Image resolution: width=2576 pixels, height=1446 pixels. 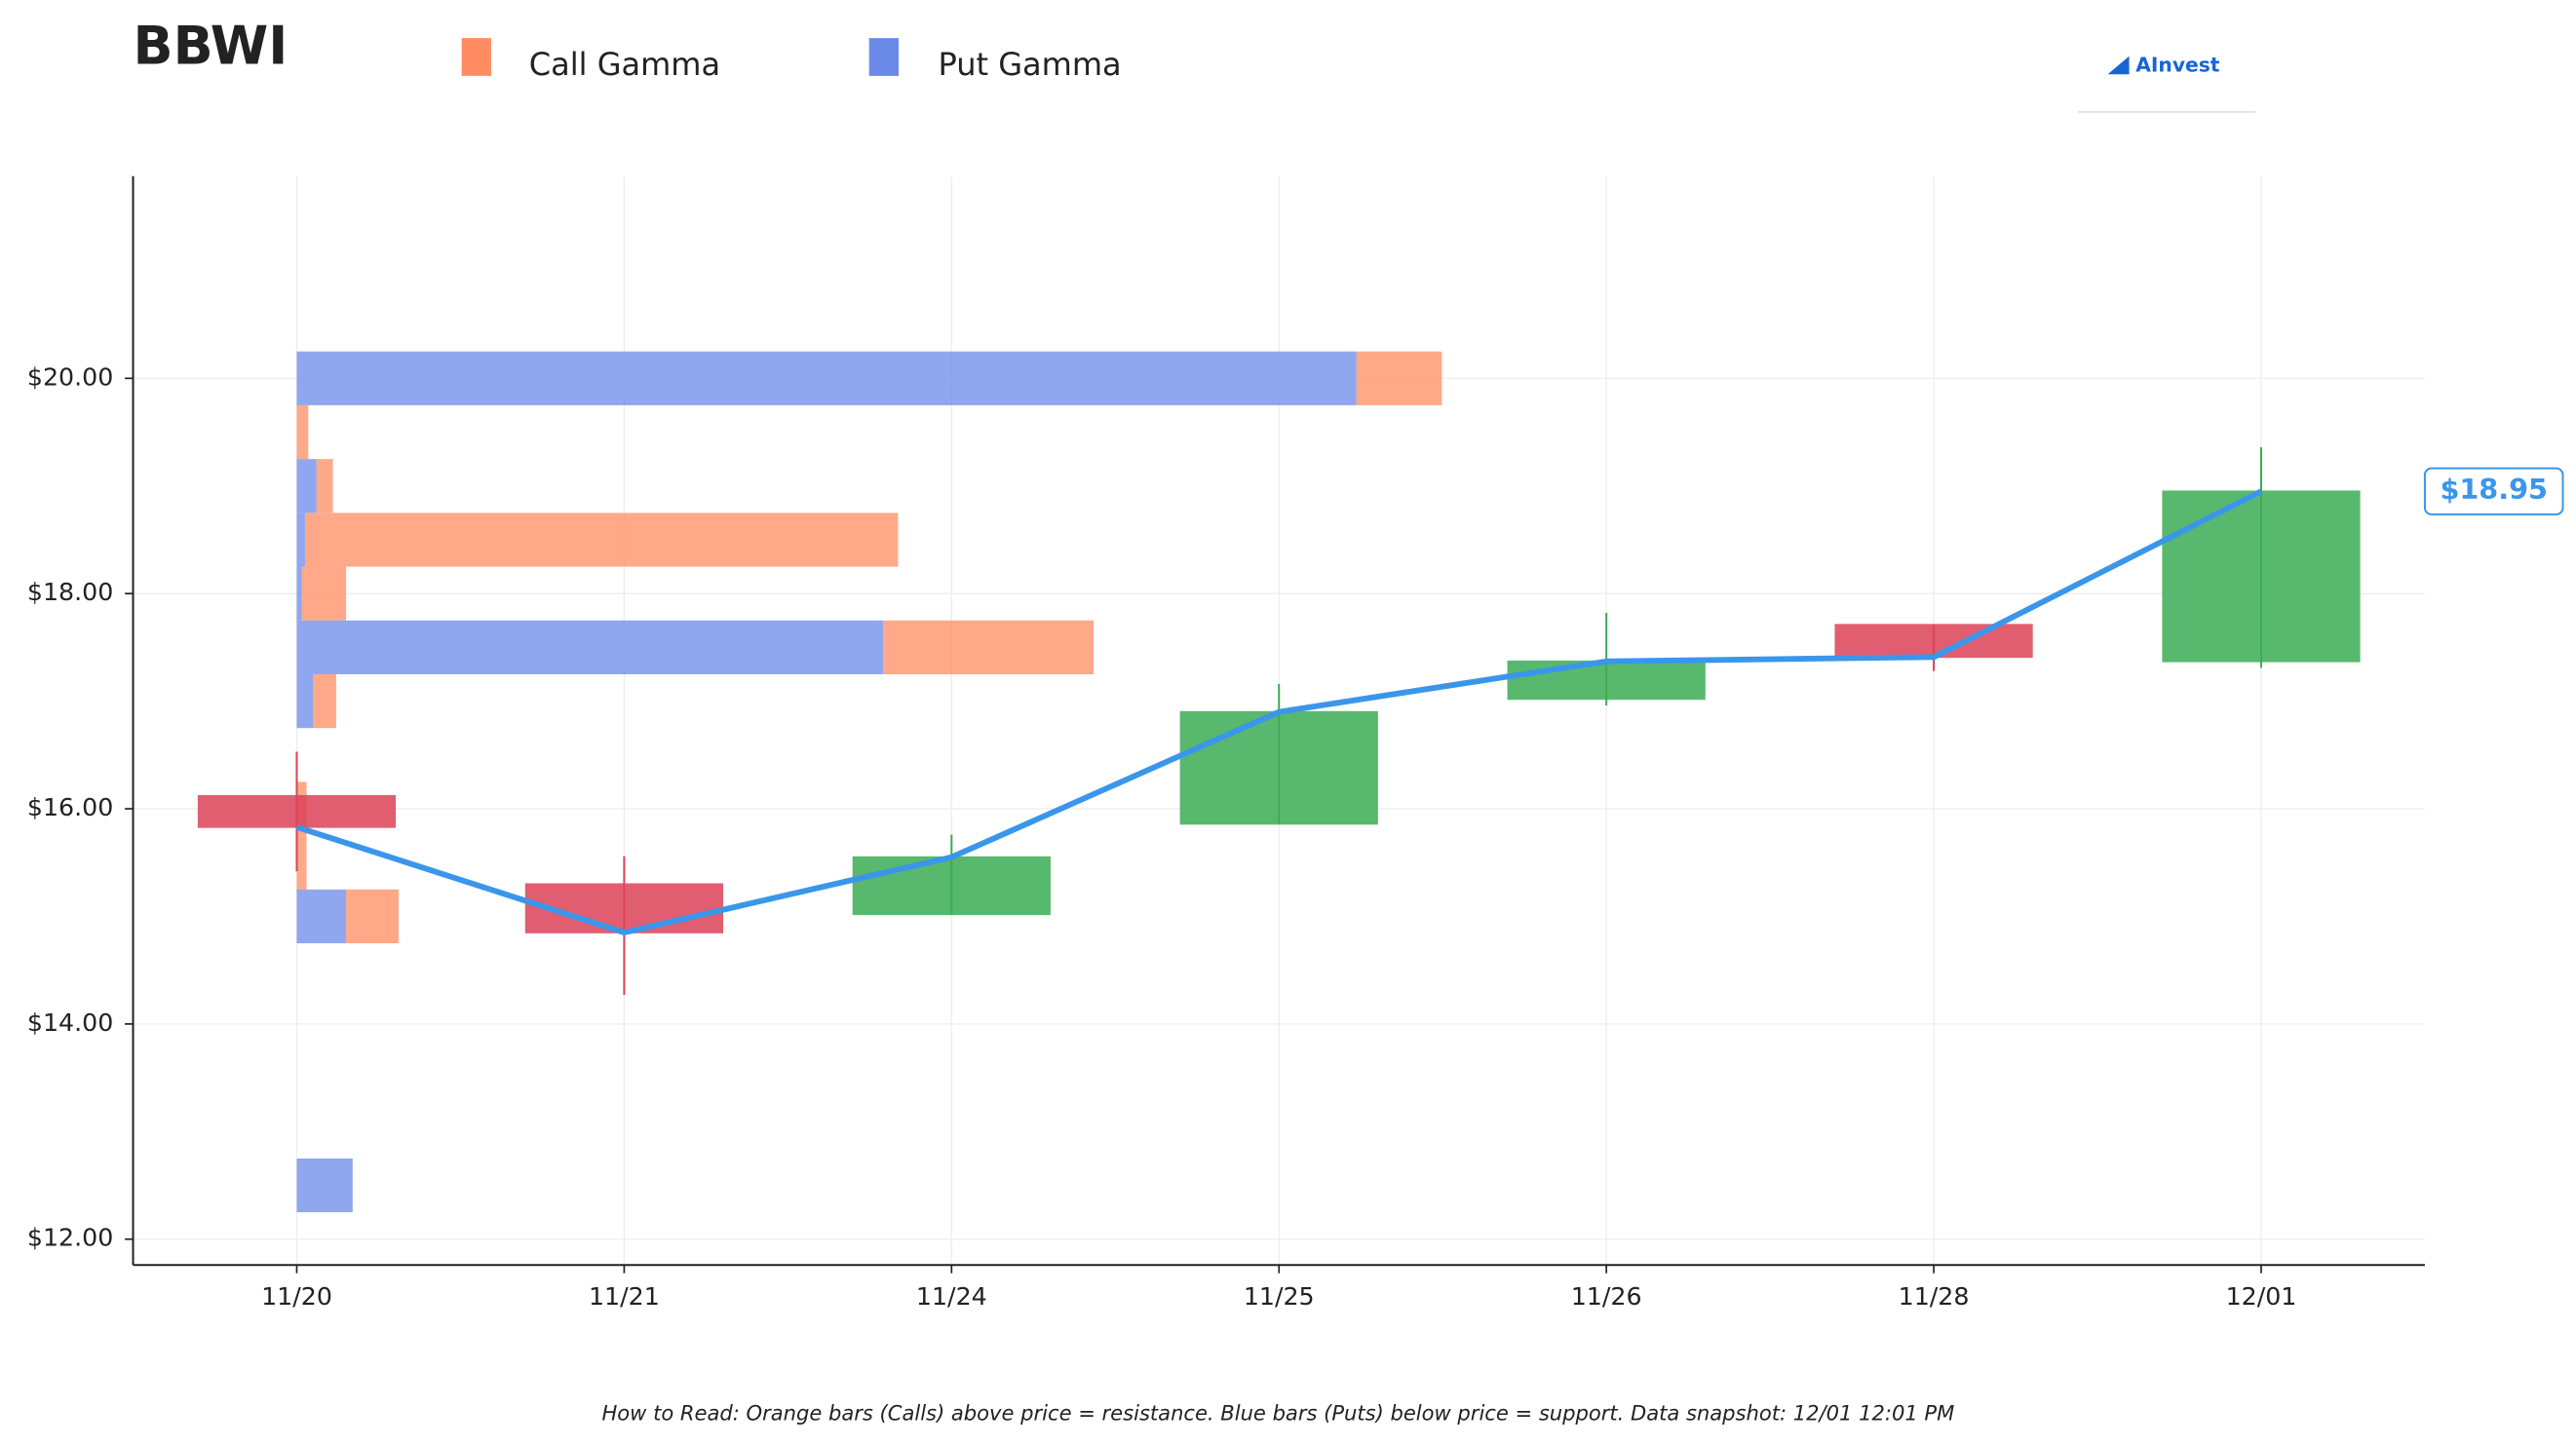 What do you see at coordinates (1934, 1296) in the screenshot?
I see `x-tick-label: 11/28` at bounding box center [1934, 1296].